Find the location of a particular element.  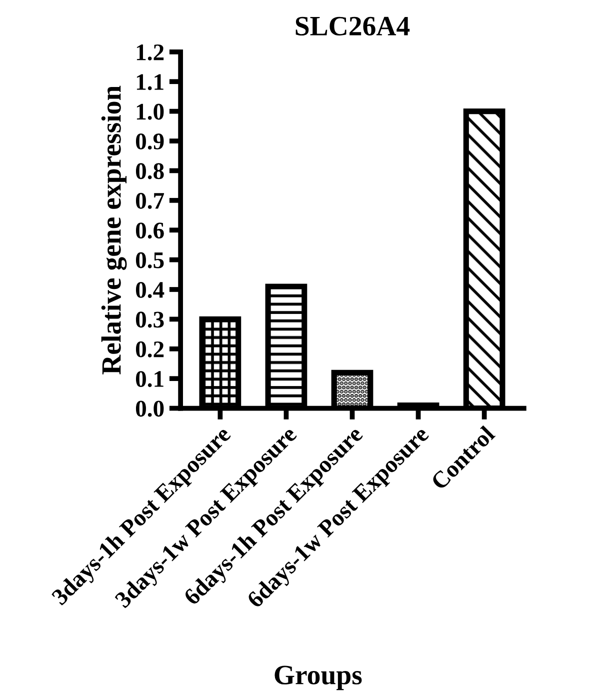

y-tick-label: 0.6 is located at coordinates (150, 230).